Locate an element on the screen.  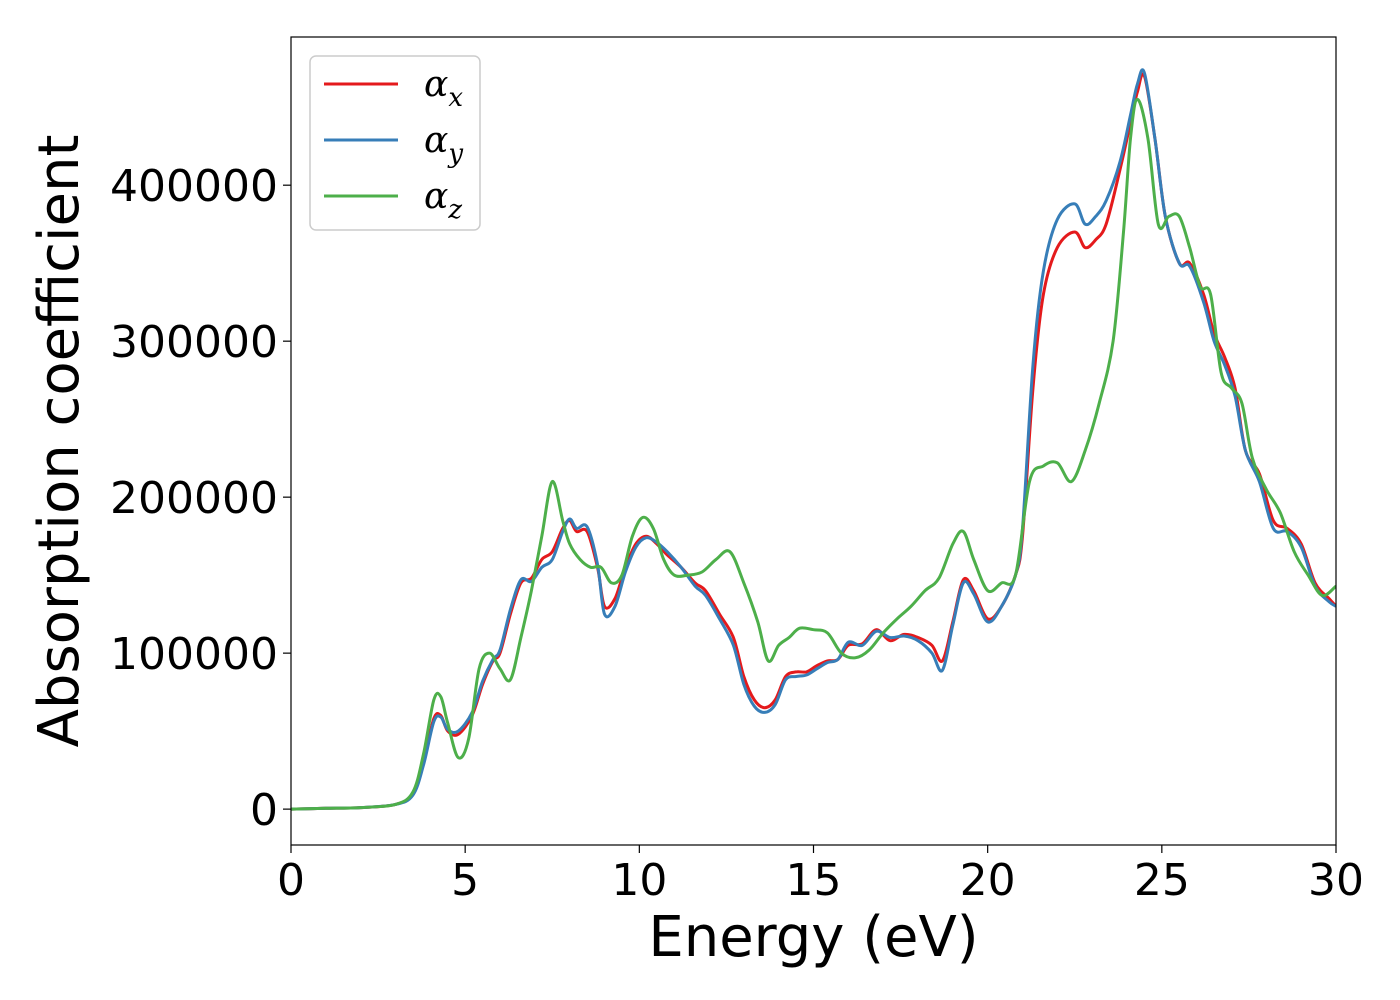
x-tick-label: 10 is located at coordinates (639, 880).